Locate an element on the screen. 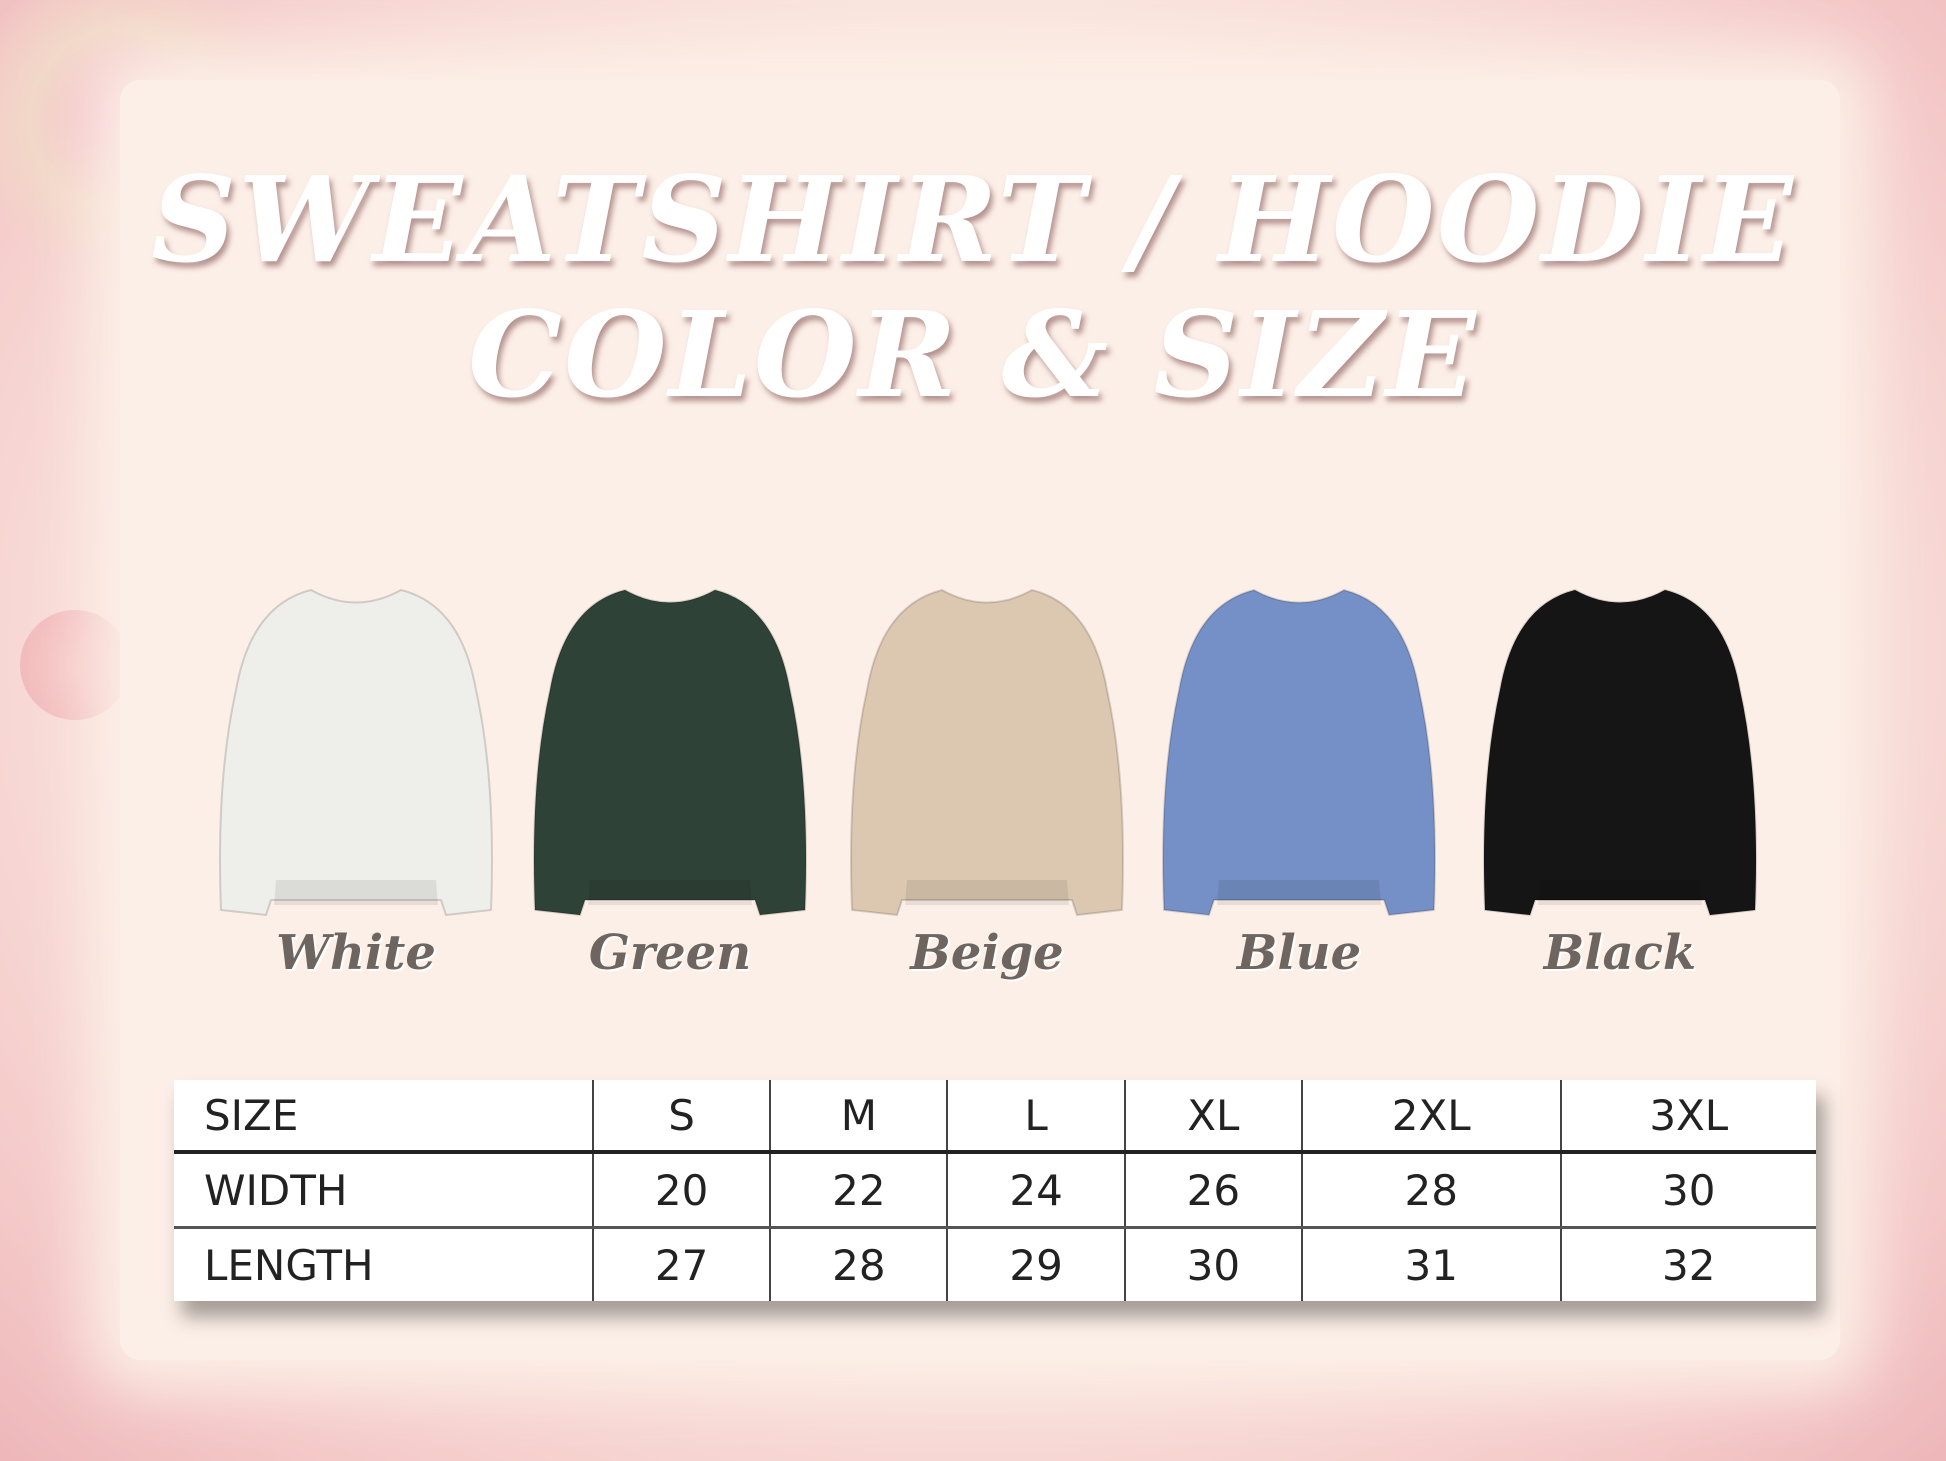 This screenshot has width=1946, height=1461. width-row: WIDTH 20 22 24 26 28 30 is located at coordinates (995, 1190).